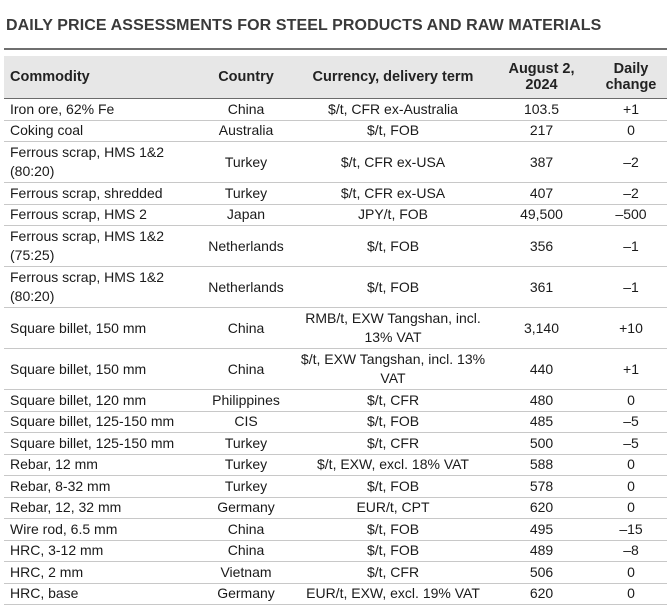  What do you see at coordinates (393, 508) in the screenshot?
I see `cell-currency: EUR/t, CPT` at bounding box center [393, 508].